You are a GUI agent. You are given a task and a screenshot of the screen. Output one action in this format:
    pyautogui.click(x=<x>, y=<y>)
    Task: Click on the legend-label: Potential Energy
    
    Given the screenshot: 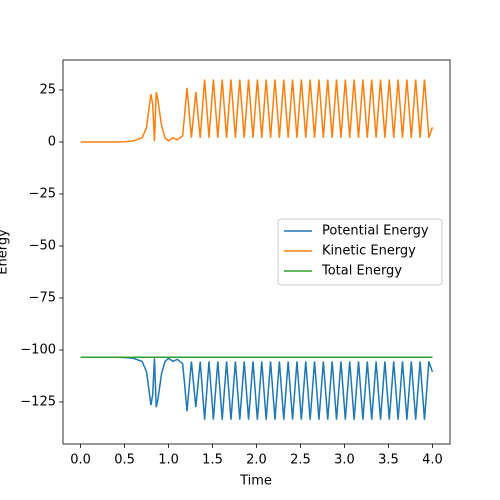 What is the action you would take?
    pyautogui.click(x=375, y=231)
    